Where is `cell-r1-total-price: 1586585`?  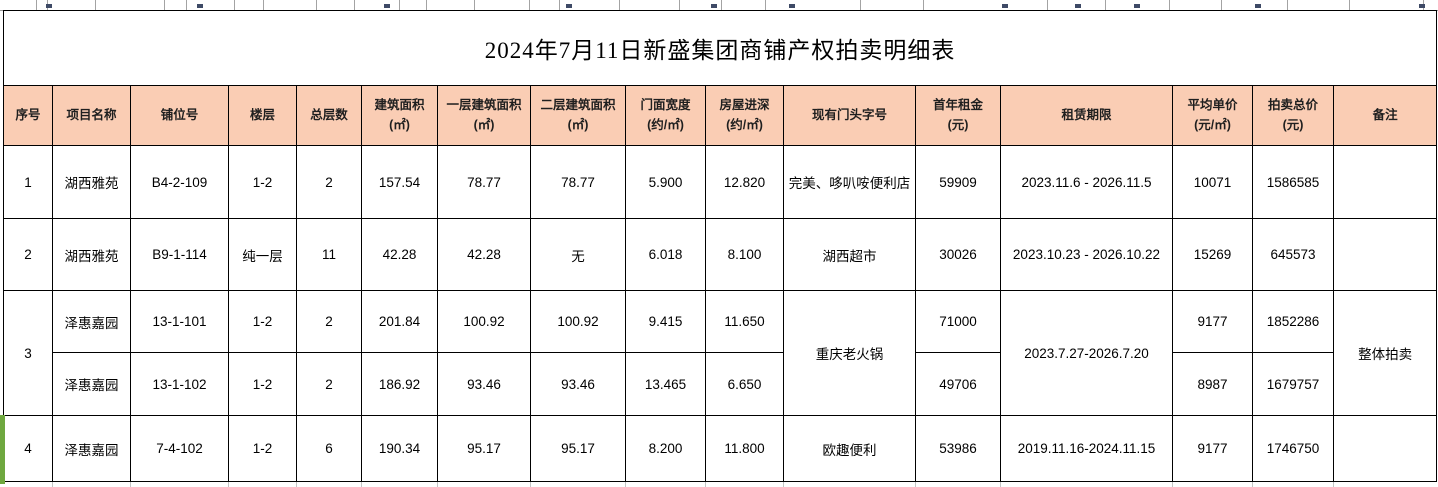 cell-r1-total-price: 1586585 is located at coordinates (1293, 182).